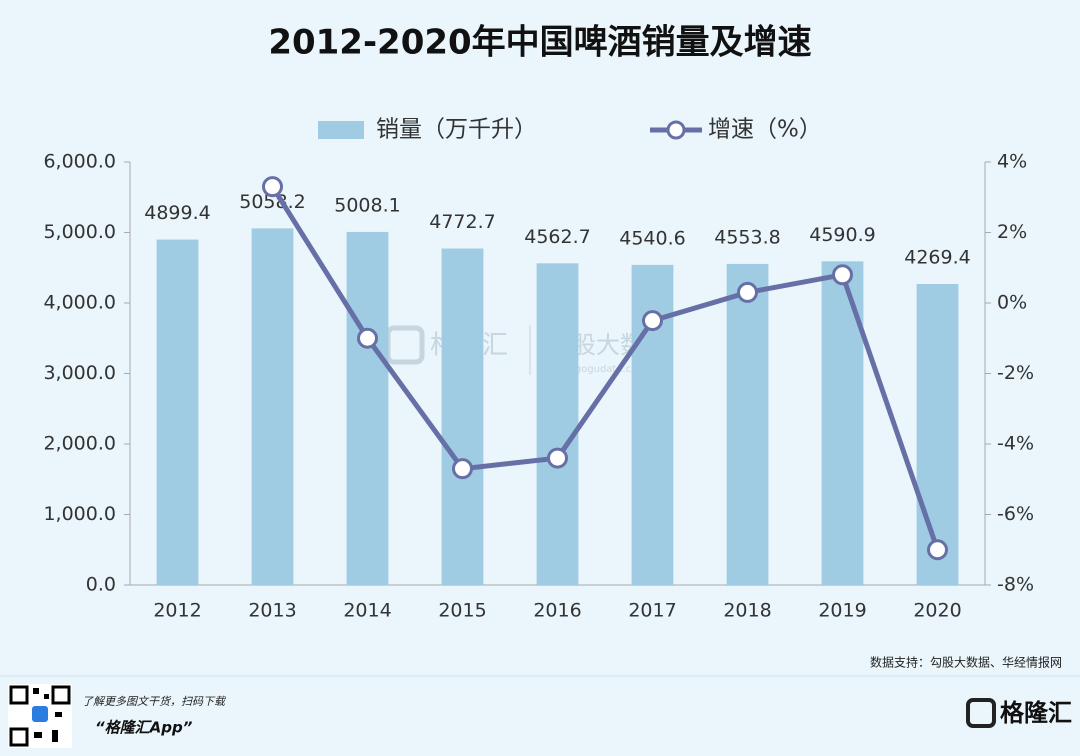  Describe the element at coordinates (367, 611) in the screenshot. I see `x-tick-label: 2014` at that location.